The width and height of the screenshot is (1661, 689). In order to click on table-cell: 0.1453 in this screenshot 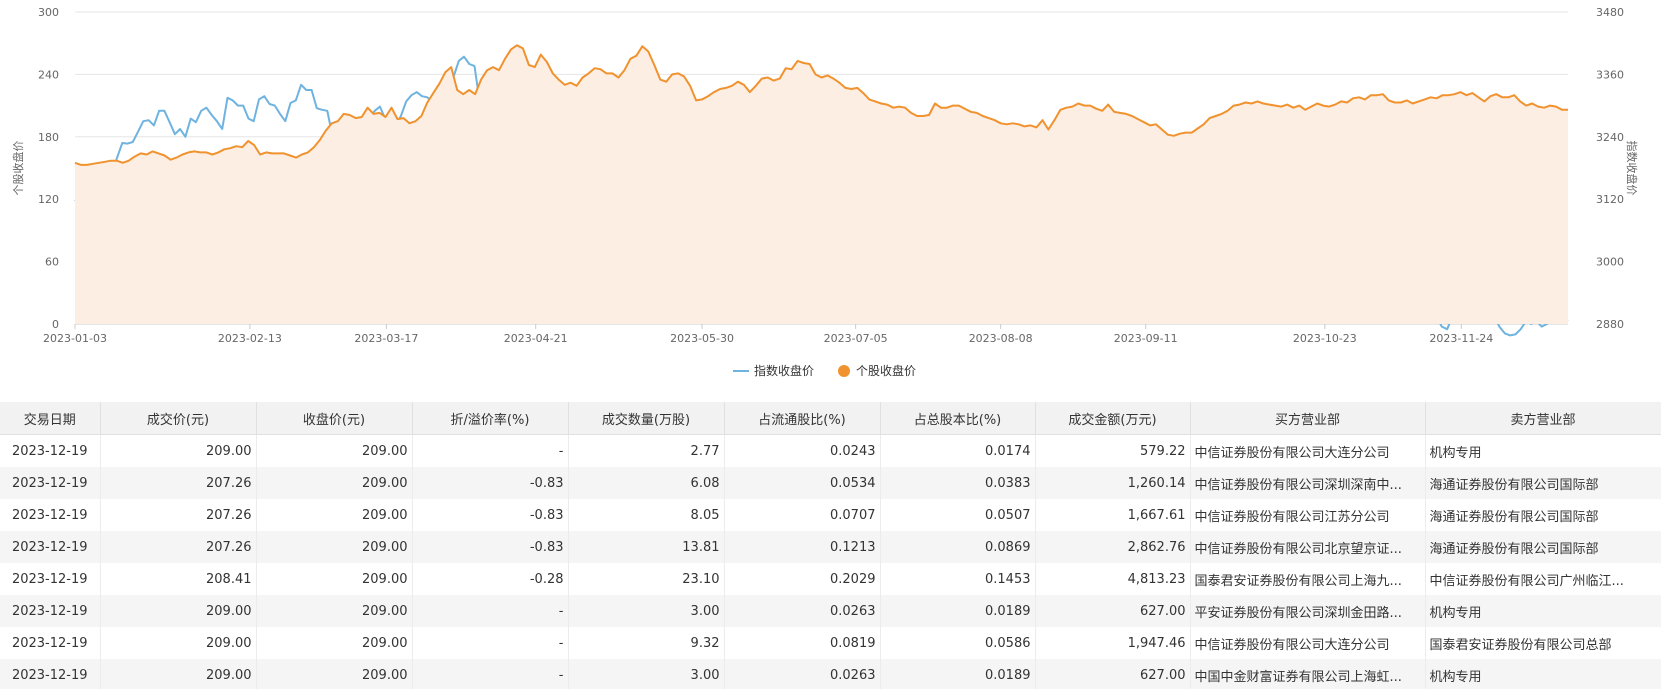, I will do `click(958, 579)`.